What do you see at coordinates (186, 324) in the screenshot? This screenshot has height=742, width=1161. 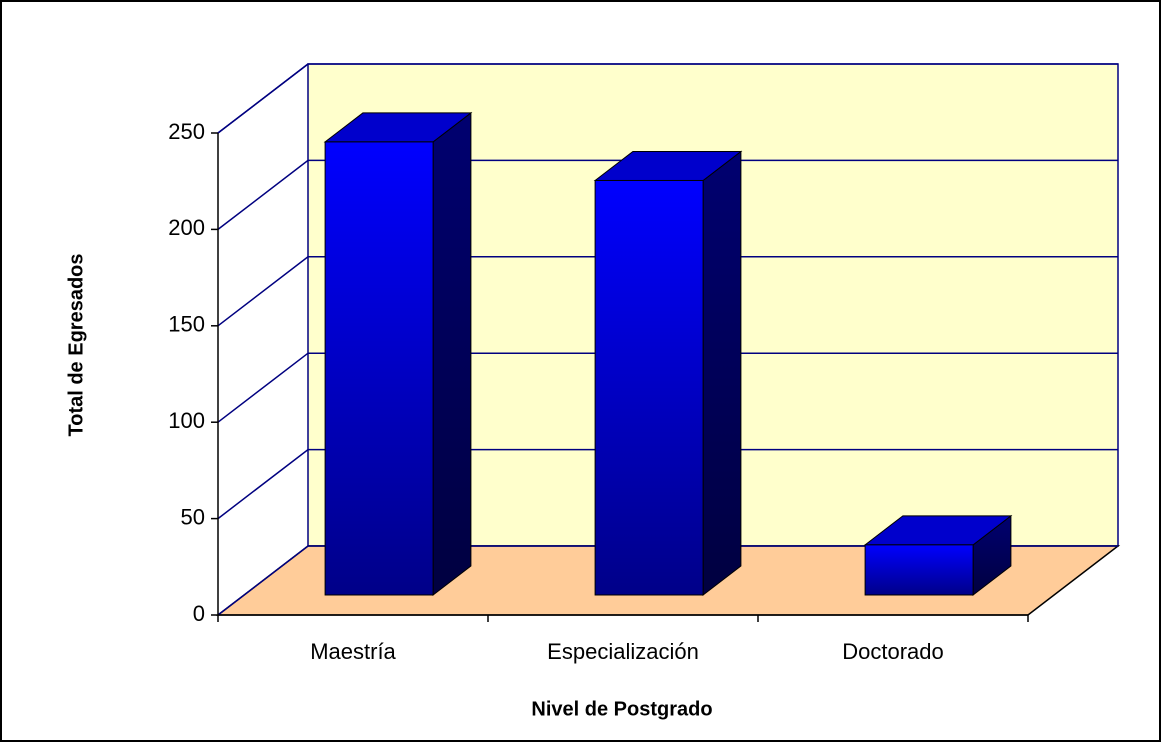 I see `y-tick-label: 150` at bounding box center [186, 324].